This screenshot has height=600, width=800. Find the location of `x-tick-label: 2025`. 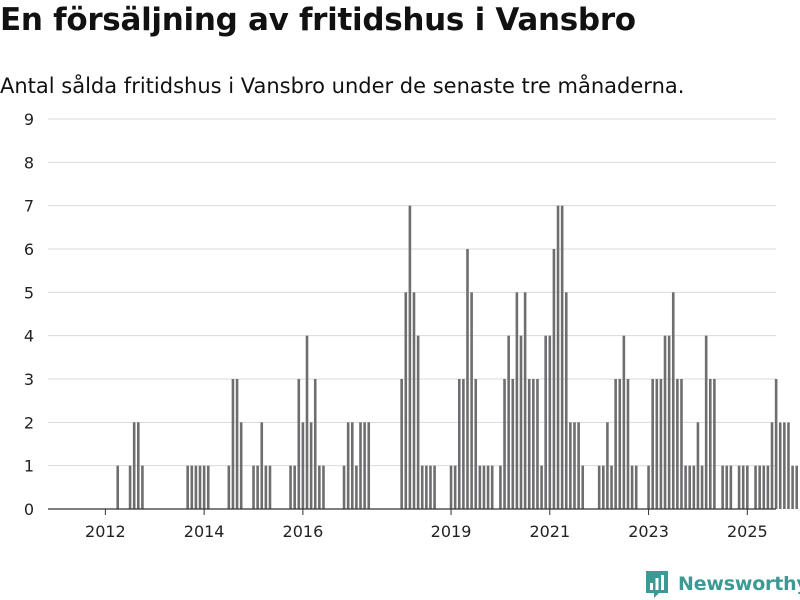

x-tick-label: 2025 is located at coordinates (747, 531).